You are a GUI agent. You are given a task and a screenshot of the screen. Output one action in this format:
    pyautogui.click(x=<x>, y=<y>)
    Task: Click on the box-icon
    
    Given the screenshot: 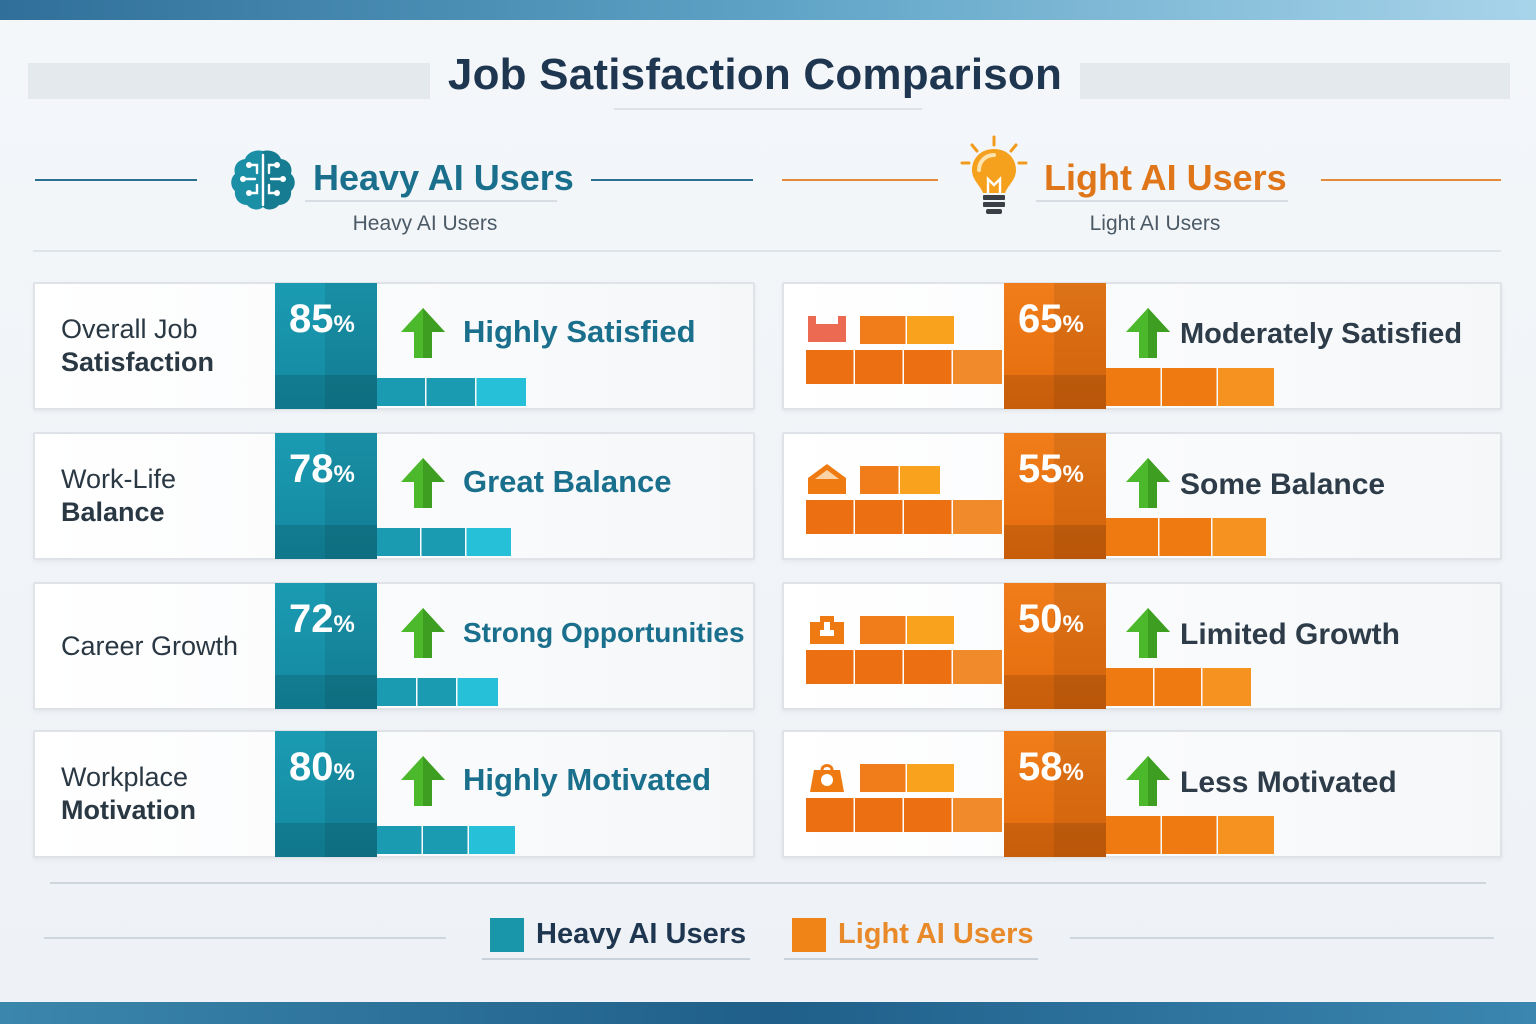 What is the action you would take?
    pyautogui.click(x=827, y=329)
    